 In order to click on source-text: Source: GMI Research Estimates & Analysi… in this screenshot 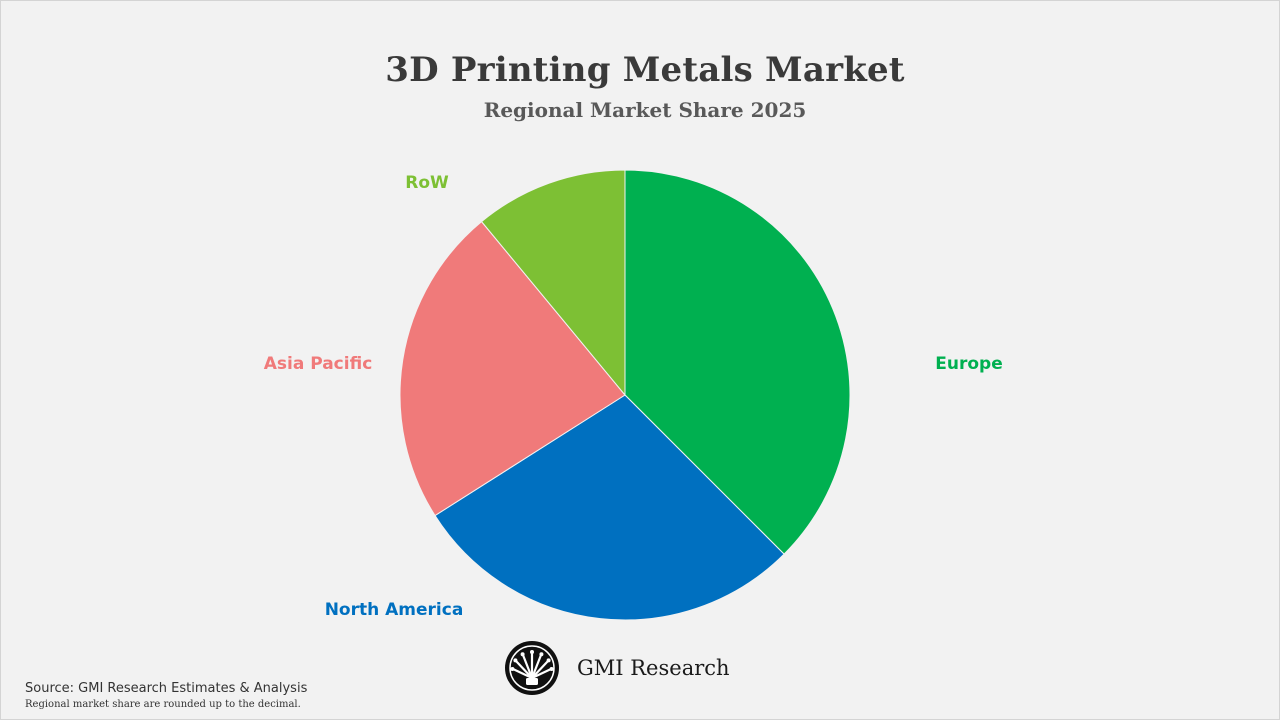, I will do `click(166, 688)`.